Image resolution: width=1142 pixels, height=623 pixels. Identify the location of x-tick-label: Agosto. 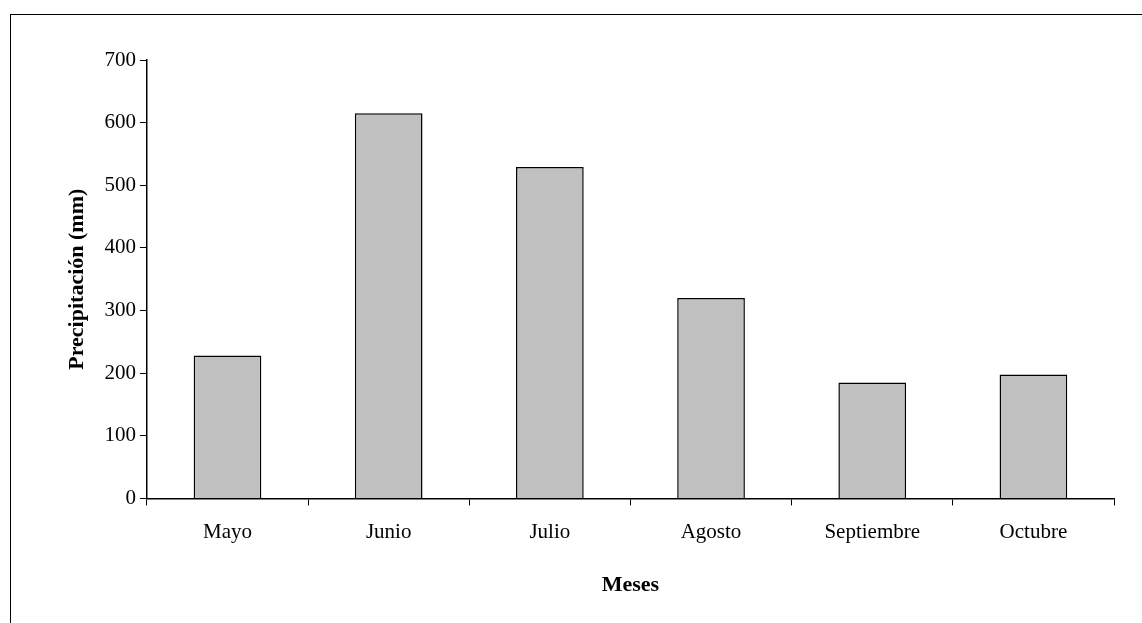
(711, 530).